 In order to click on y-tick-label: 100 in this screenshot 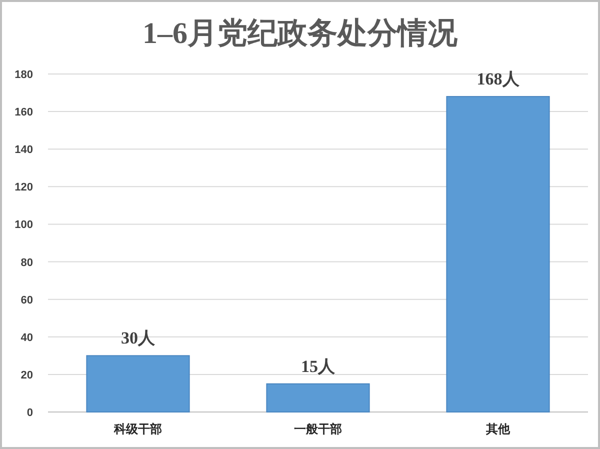, I will do `click(23, 225)`.